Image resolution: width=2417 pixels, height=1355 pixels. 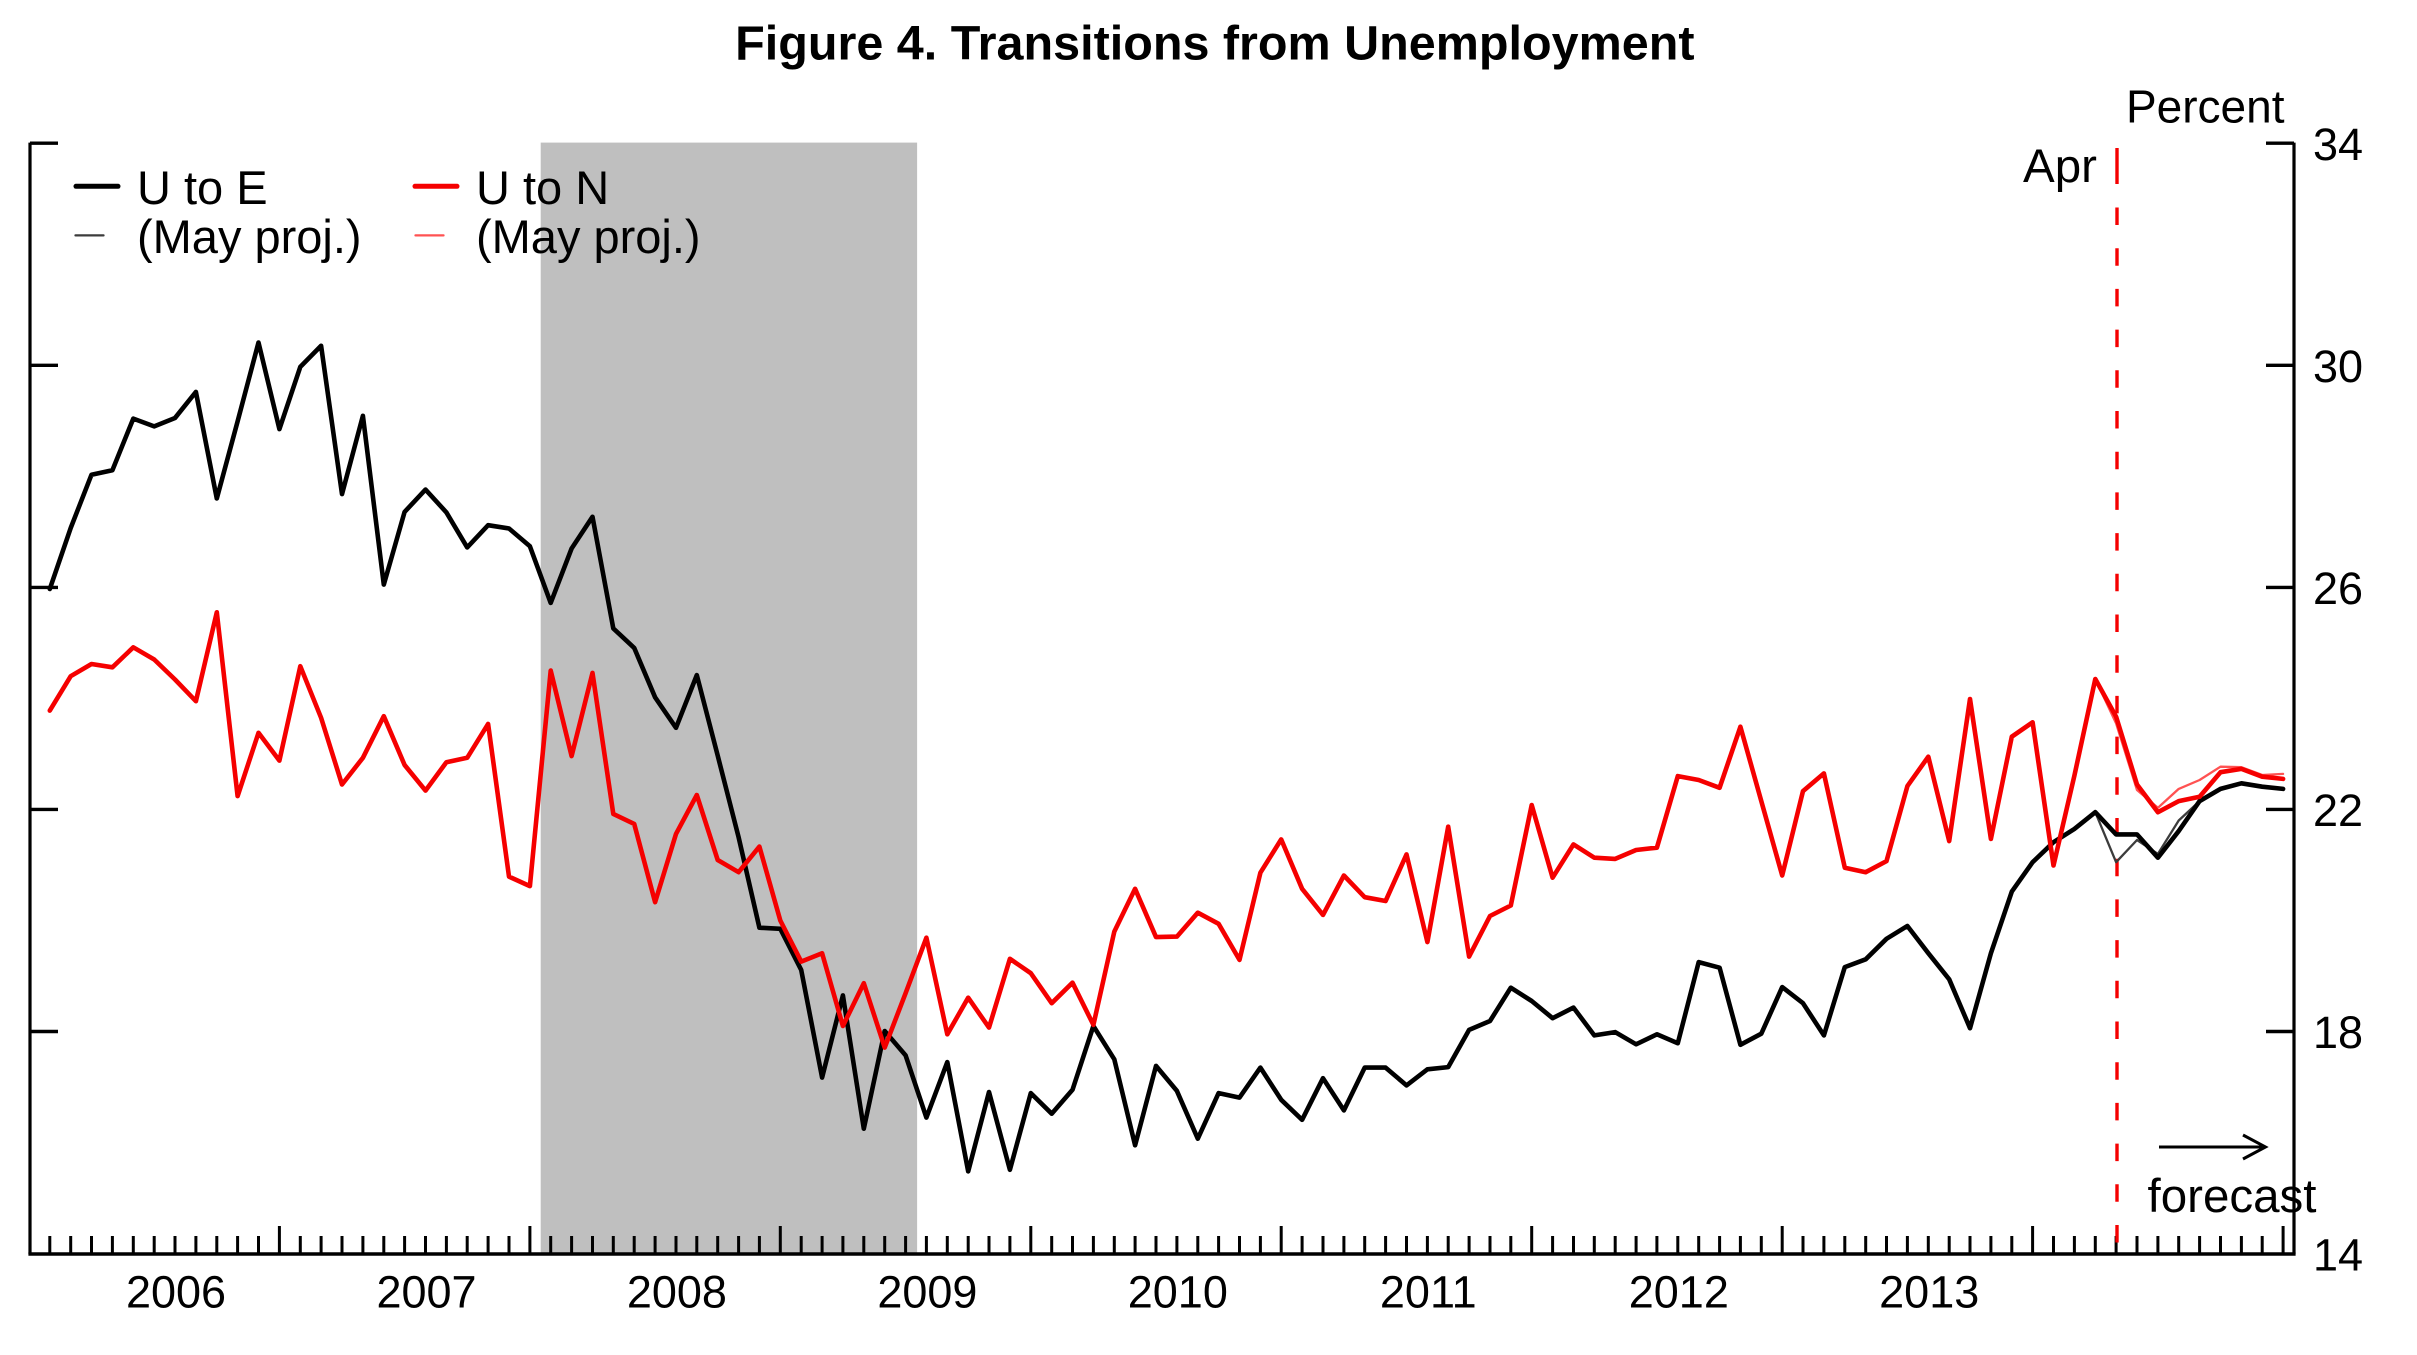 What do you see at coordinates (2338, 144) in the screenshot?
I see `svg-text: 34` at bounding box center [2338, 144].